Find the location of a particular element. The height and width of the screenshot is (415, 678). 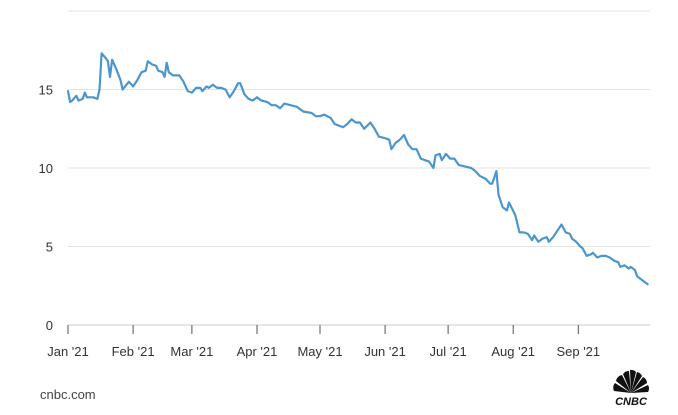

y-tick-label: 5 is located at coordinates (49, 247).